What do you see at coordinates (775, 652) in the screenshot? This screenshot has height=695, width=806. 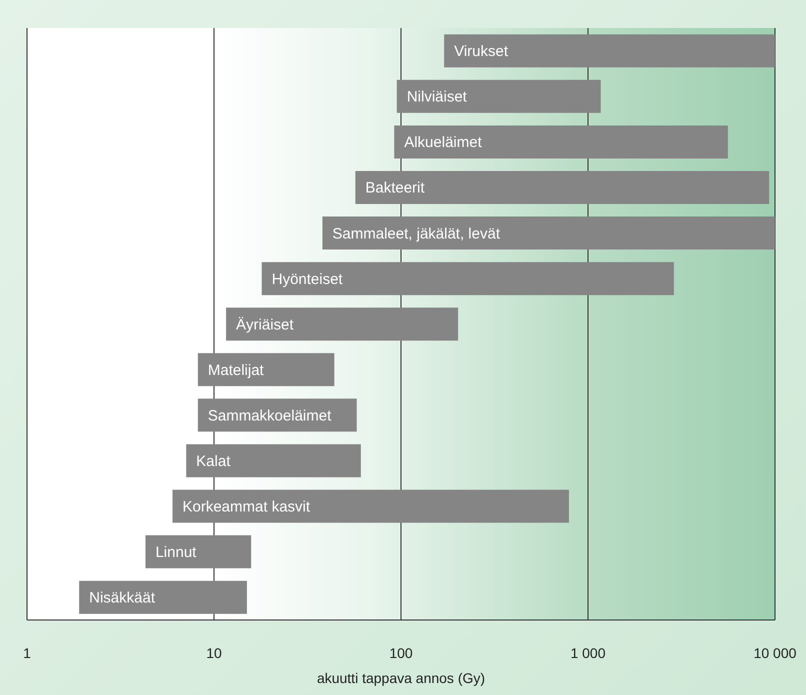 I see `x-tick-label: 10 000` at bounding box center [775, 652].